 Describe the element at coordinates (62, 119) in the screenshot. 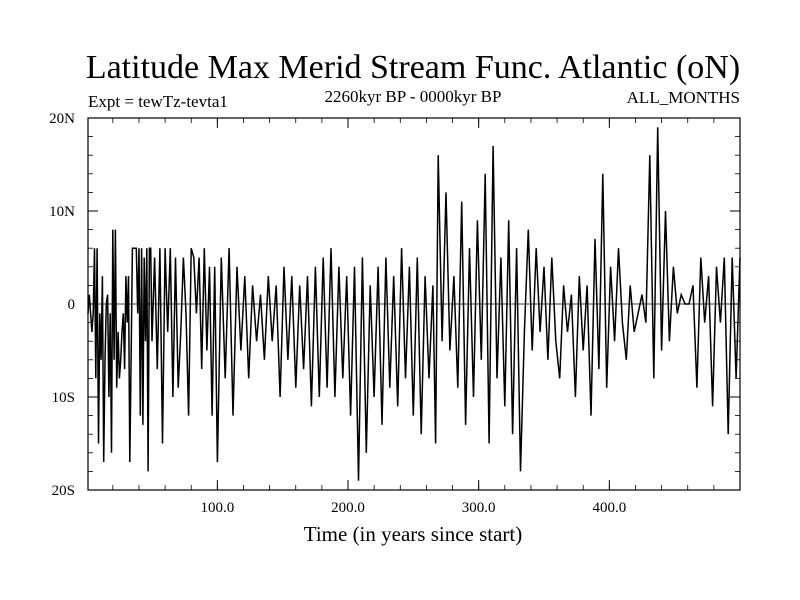

I see `y-tick-label: 20N` at that location.